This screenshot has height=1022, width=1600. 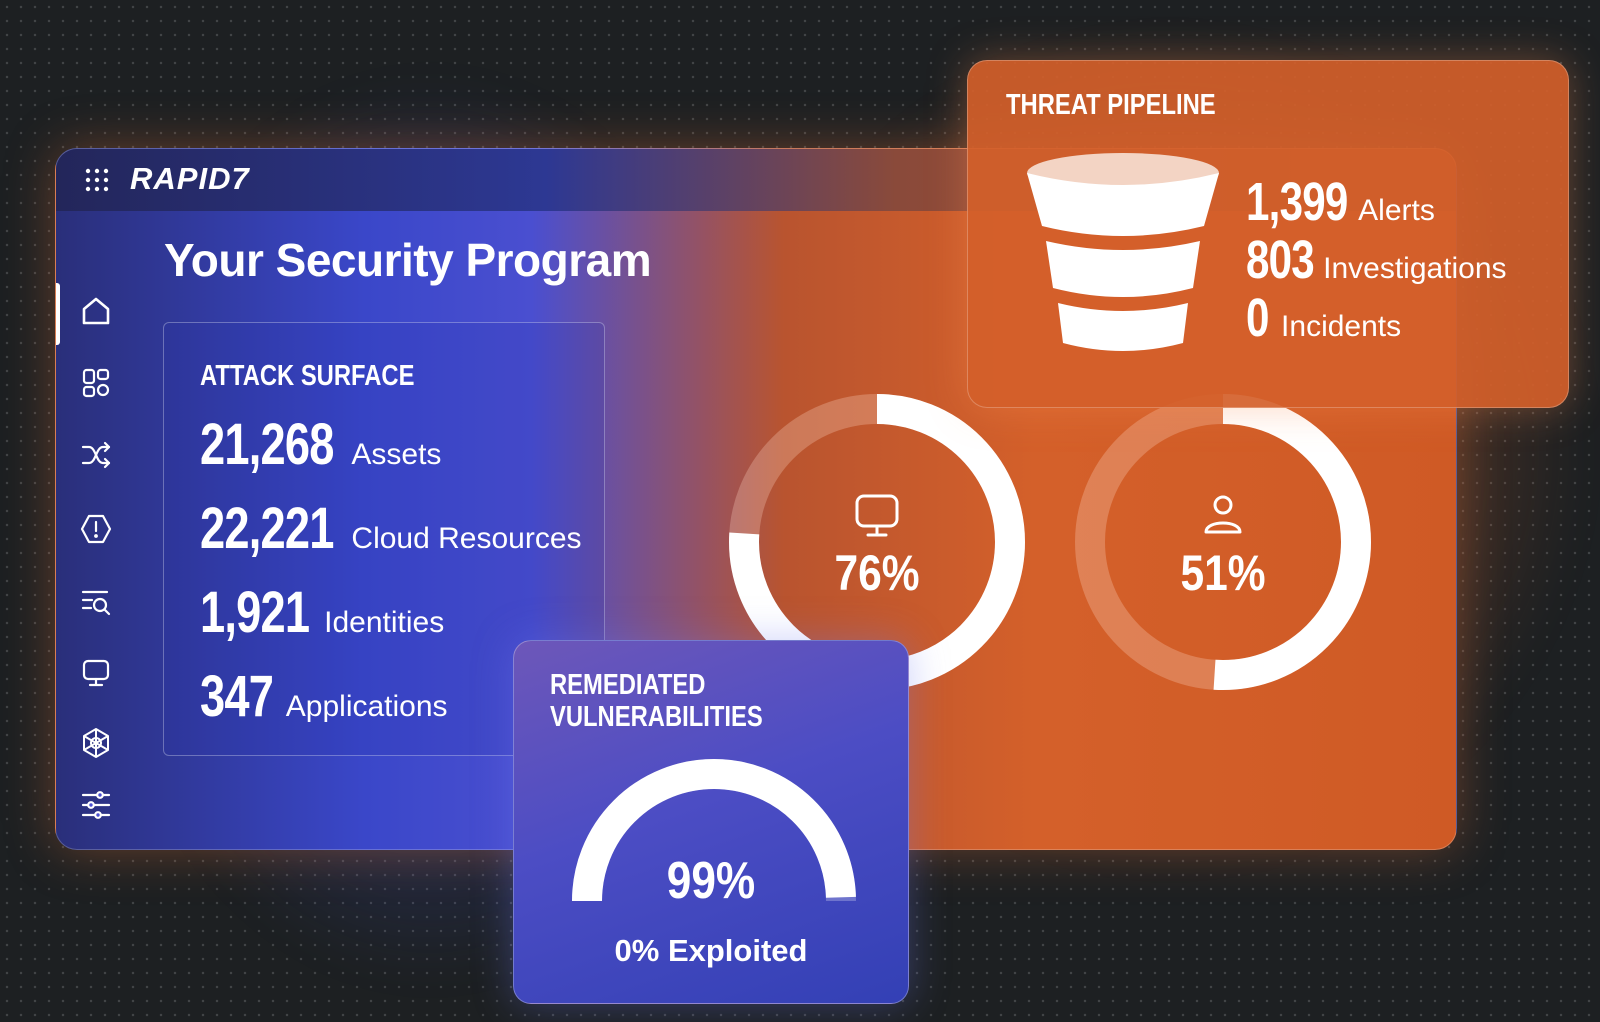 What do you see at coordinates (628, 685) in the screenshot?
I see `remediated-title-line1: REMEDIATED` at bounding box center [628, 685].